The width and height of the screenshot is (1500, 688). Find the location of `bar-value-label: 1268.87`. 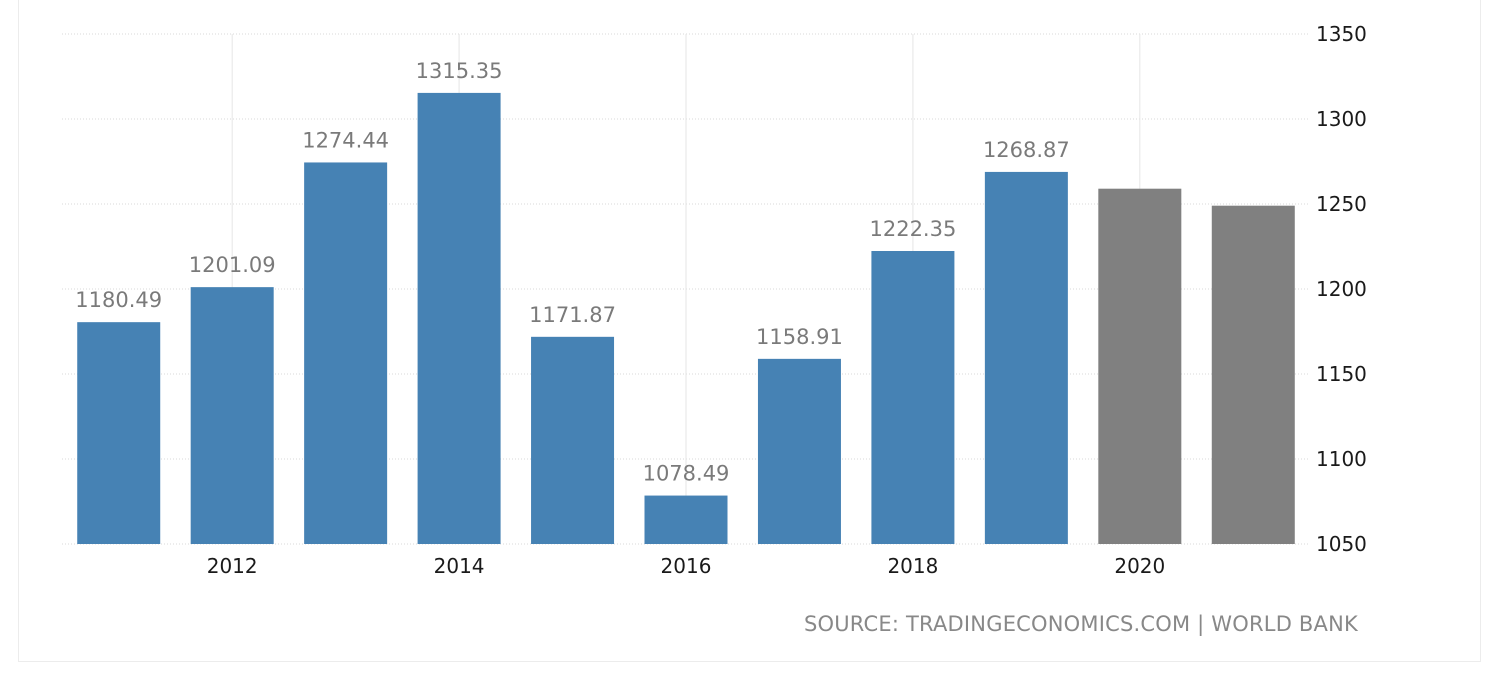

bar-value-label: 1268.87 is located at coordinates (1026, 150).